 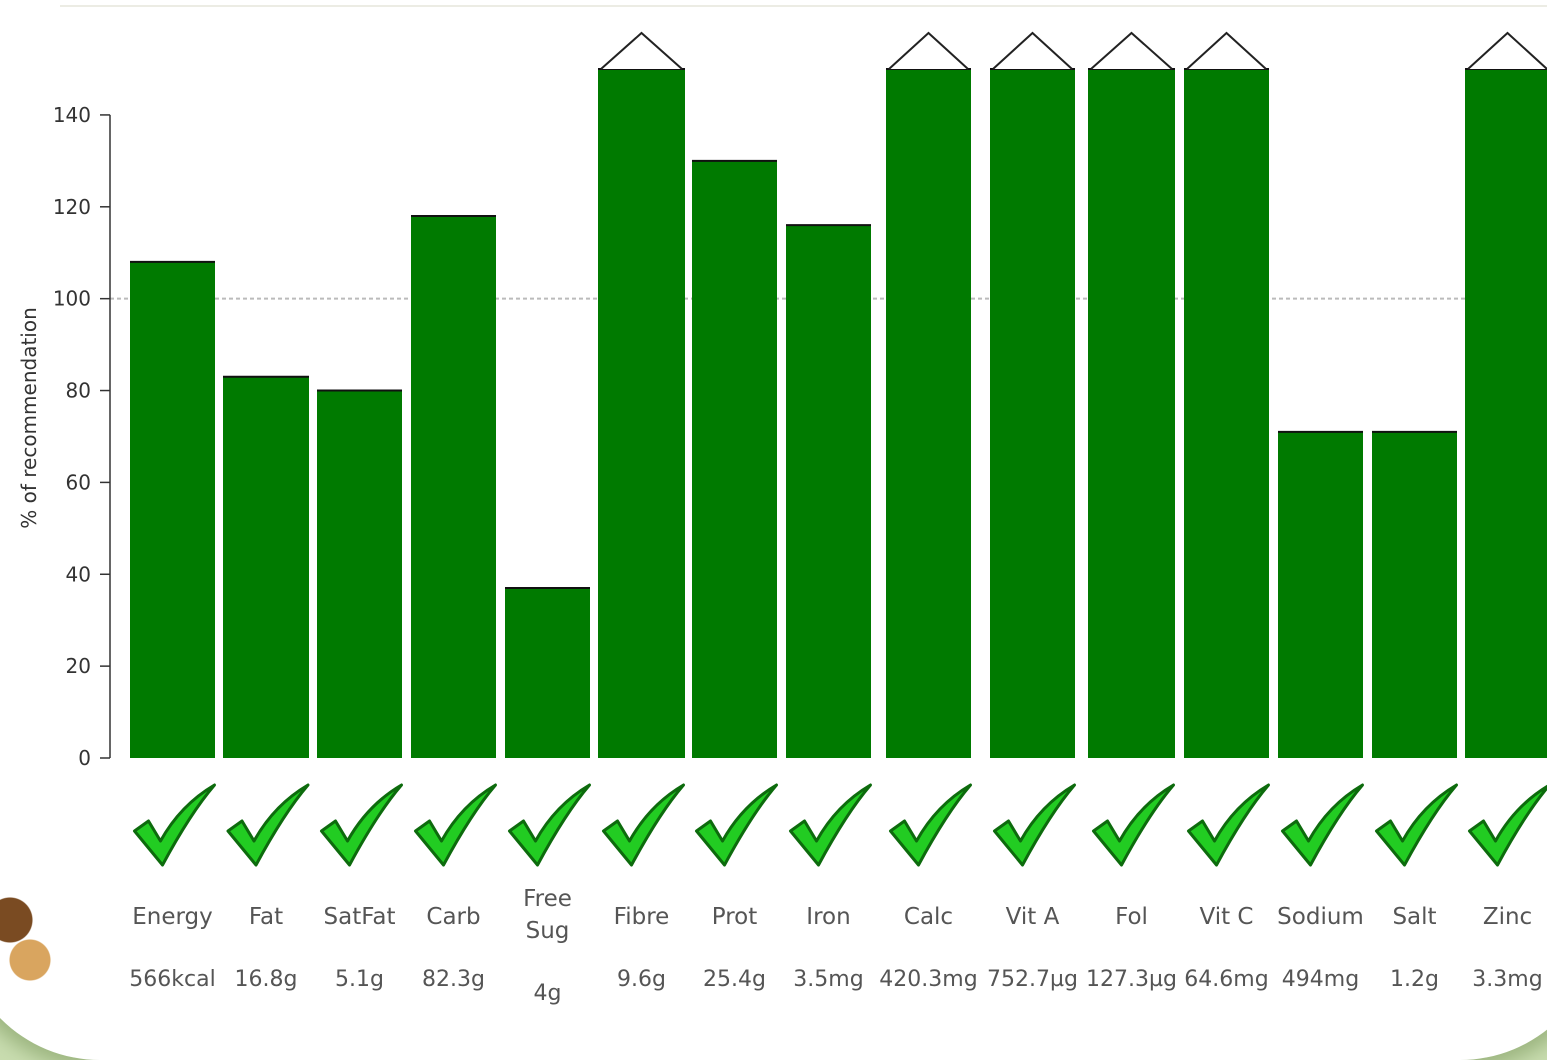 What do you see at coordinates (828, 917) in the screenshot?
I see `category-label: Iron` at bounding box center [828, 917].